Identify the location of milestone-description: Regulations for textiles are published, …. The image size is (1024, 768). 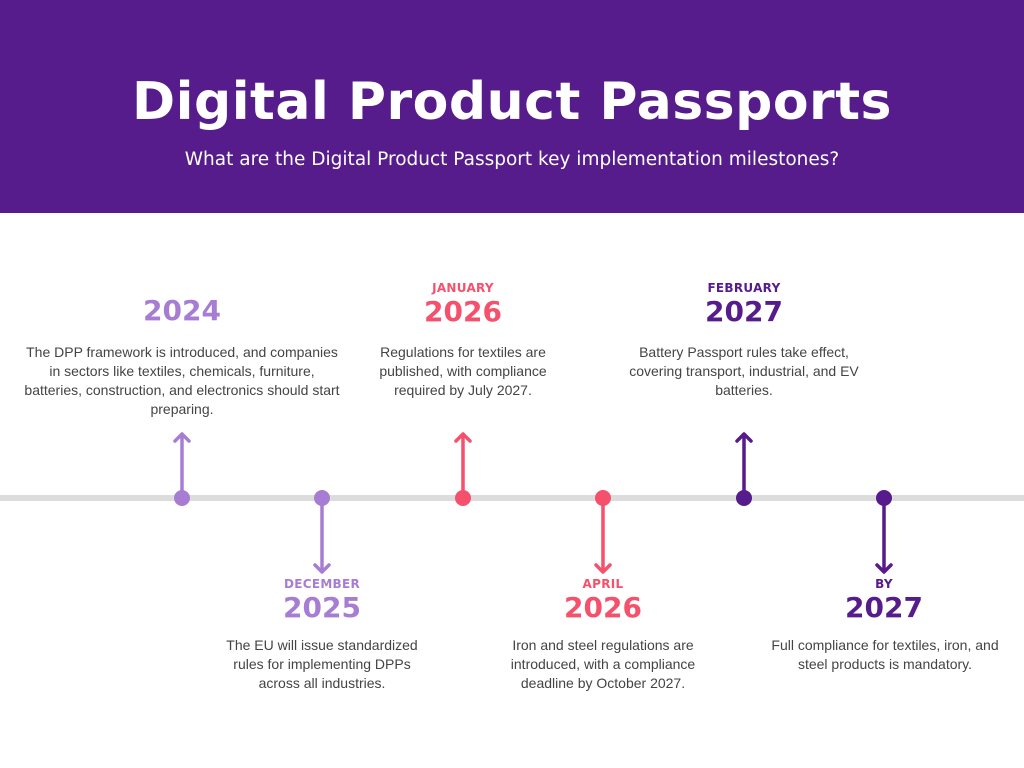
(463, 371).